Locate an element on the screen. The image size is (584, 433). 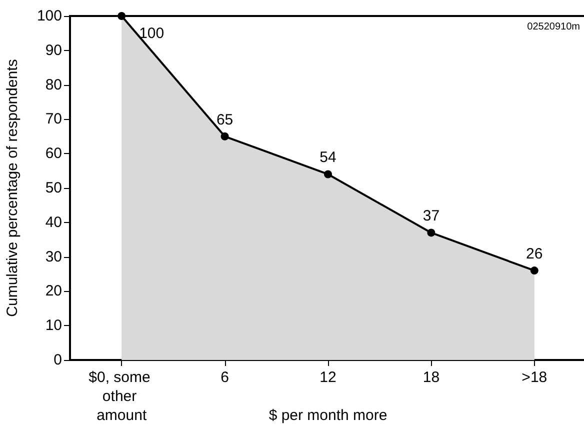
y-tick-label: 10 is located at coordinates (53, 325).